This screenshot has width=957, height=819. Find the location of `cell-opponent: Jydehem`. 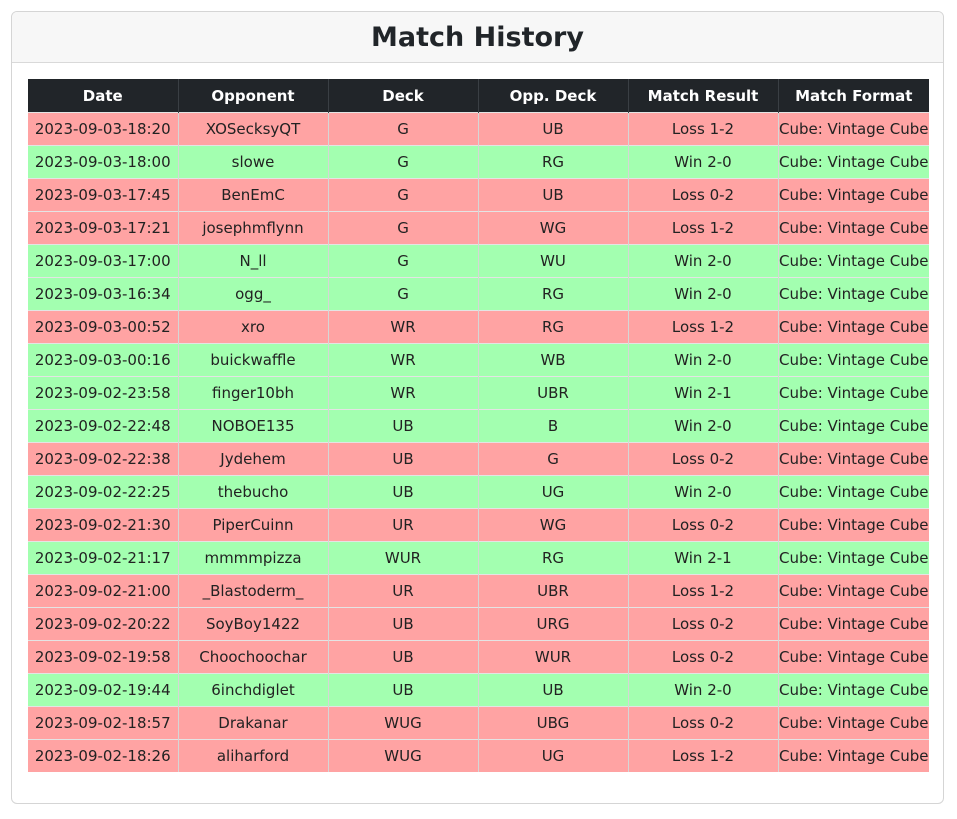

cell-opponent: Jydehem is located at coordinates (253, 459).